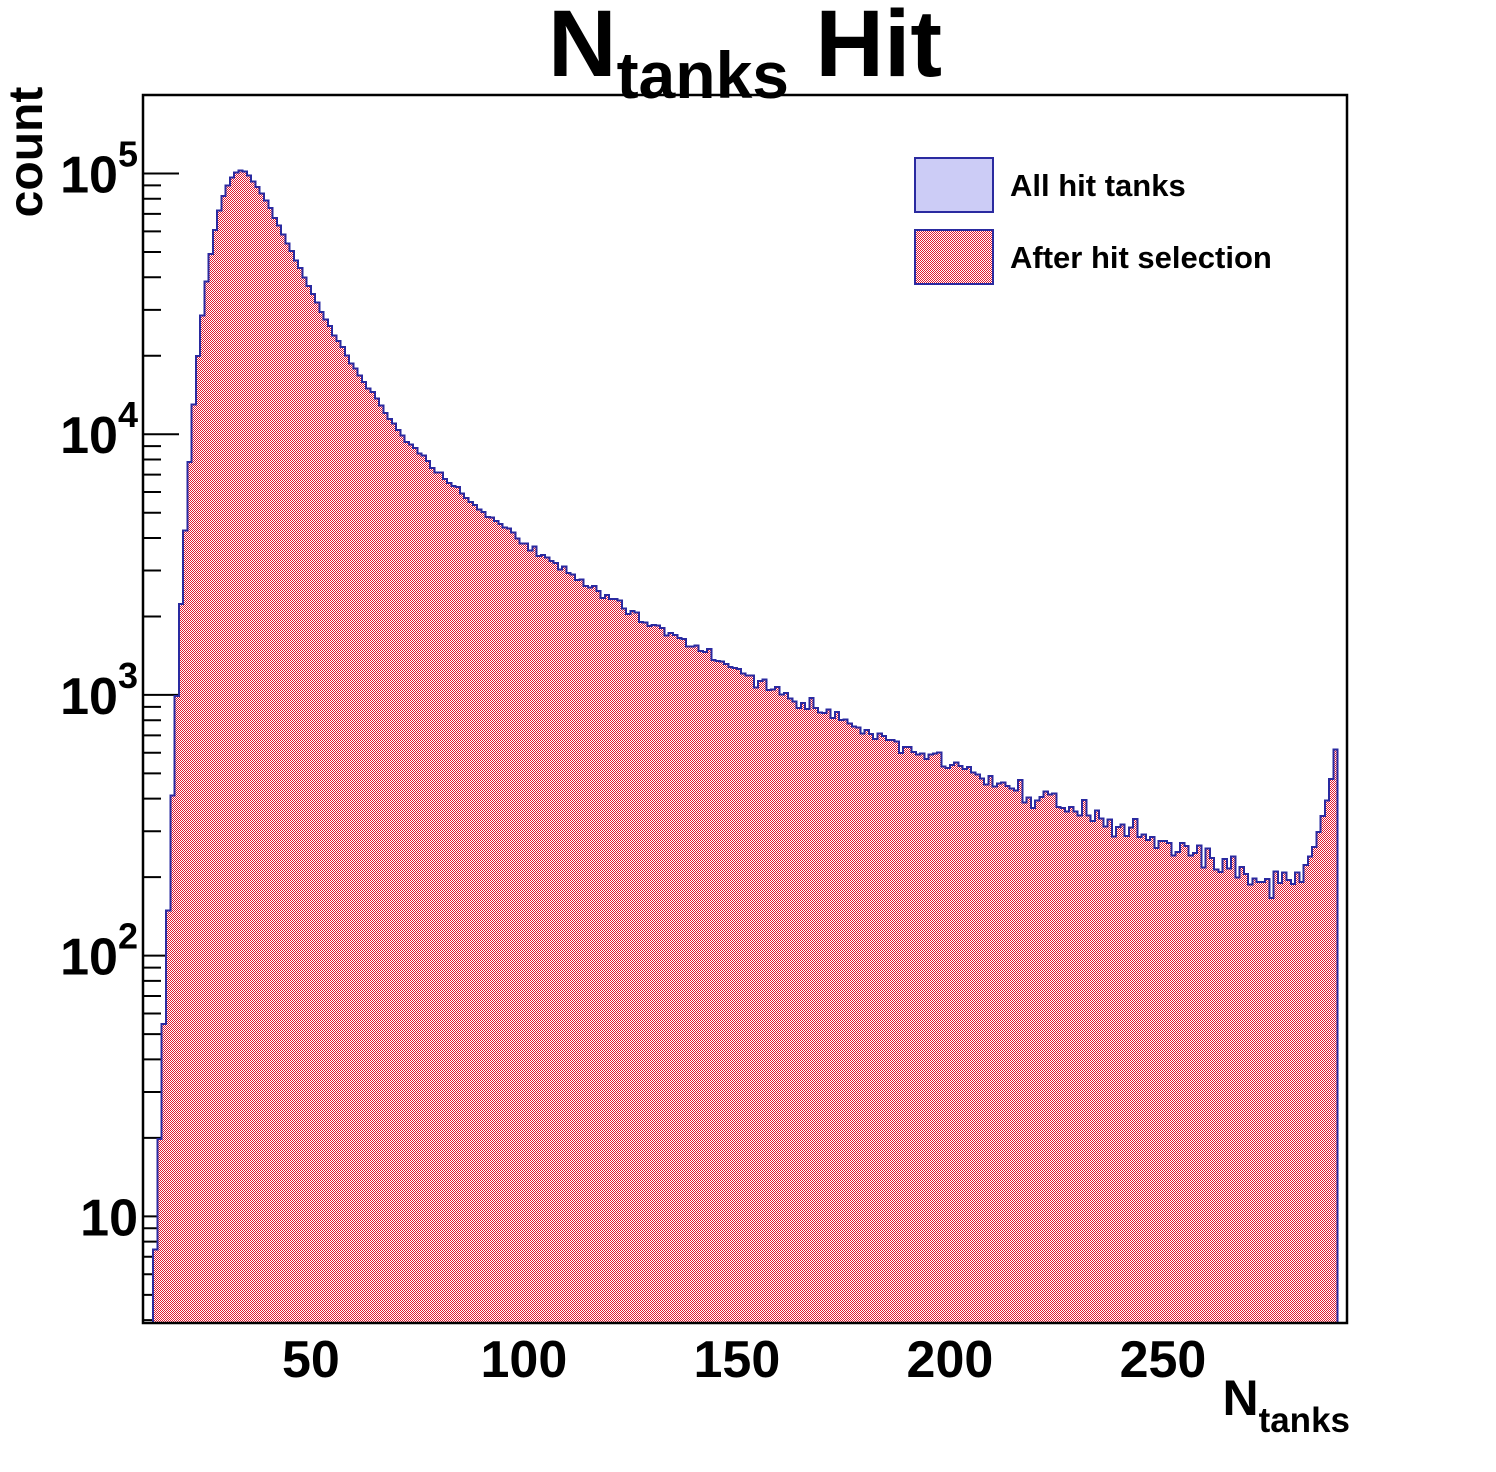  I want to click on x-axis-title-text: Ntanks, so click(1286, 1405).